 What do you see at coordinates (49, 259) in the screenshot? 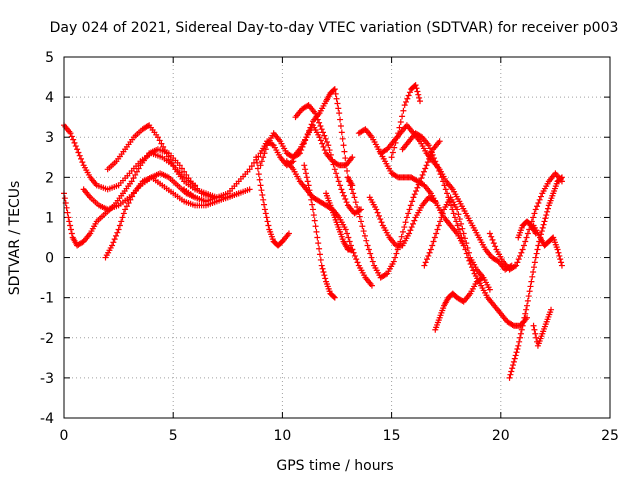
I see `y-tick-label: 0` at bounding box center [49, 259].